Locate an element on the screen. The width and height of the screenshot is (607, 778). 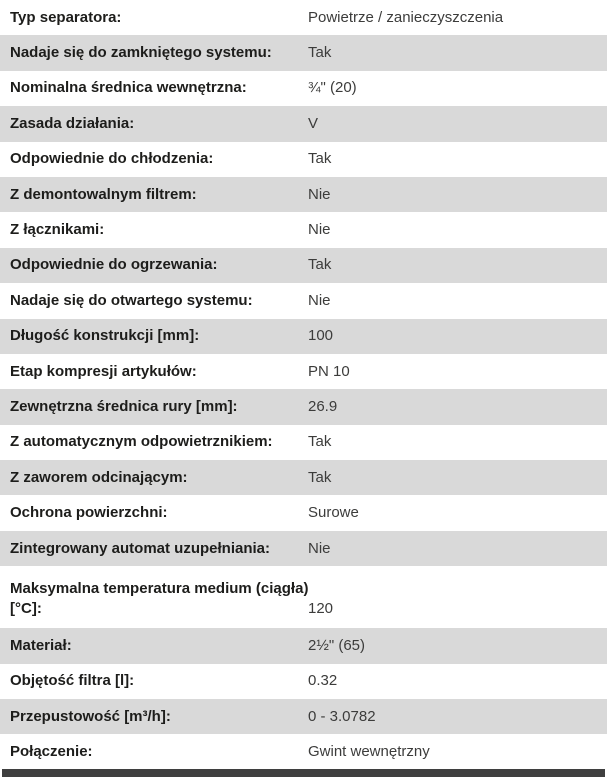
spec-label: Nadaje się do zamkniętego systemu: is located at coordinates (141, 53).